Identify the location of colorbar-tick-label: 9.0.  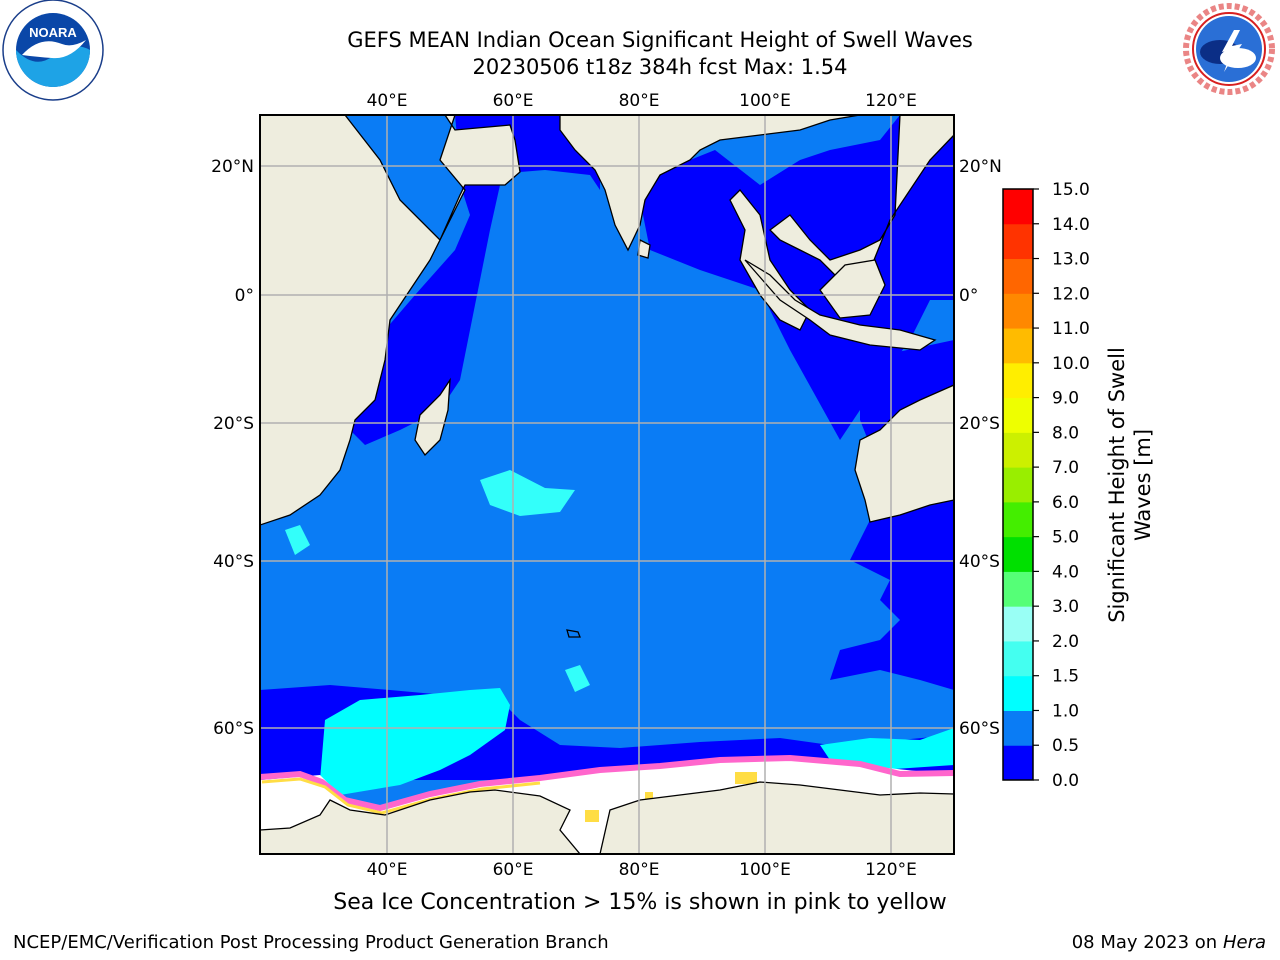
(1065, 399).